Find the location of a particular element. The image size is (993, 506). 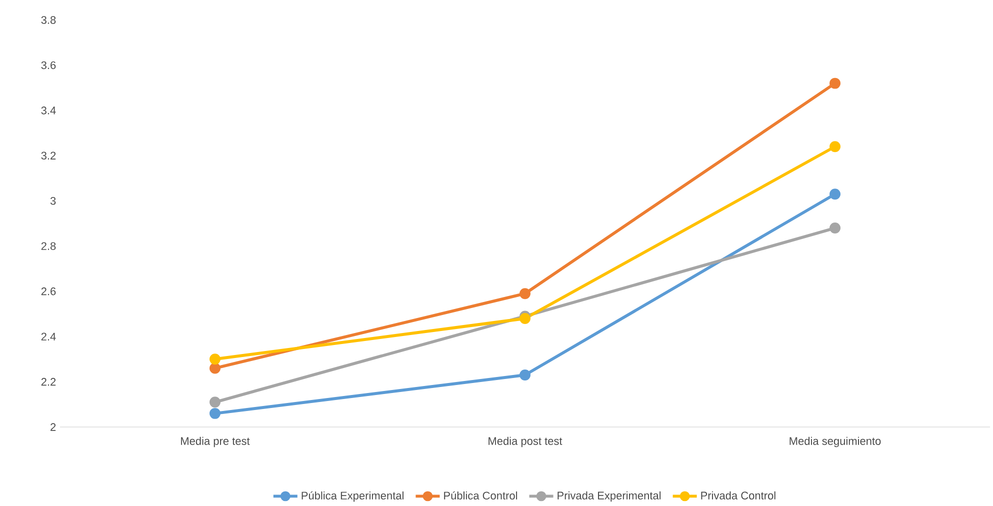

x-tick-label: Media post test is located at coordinates (525, 442).